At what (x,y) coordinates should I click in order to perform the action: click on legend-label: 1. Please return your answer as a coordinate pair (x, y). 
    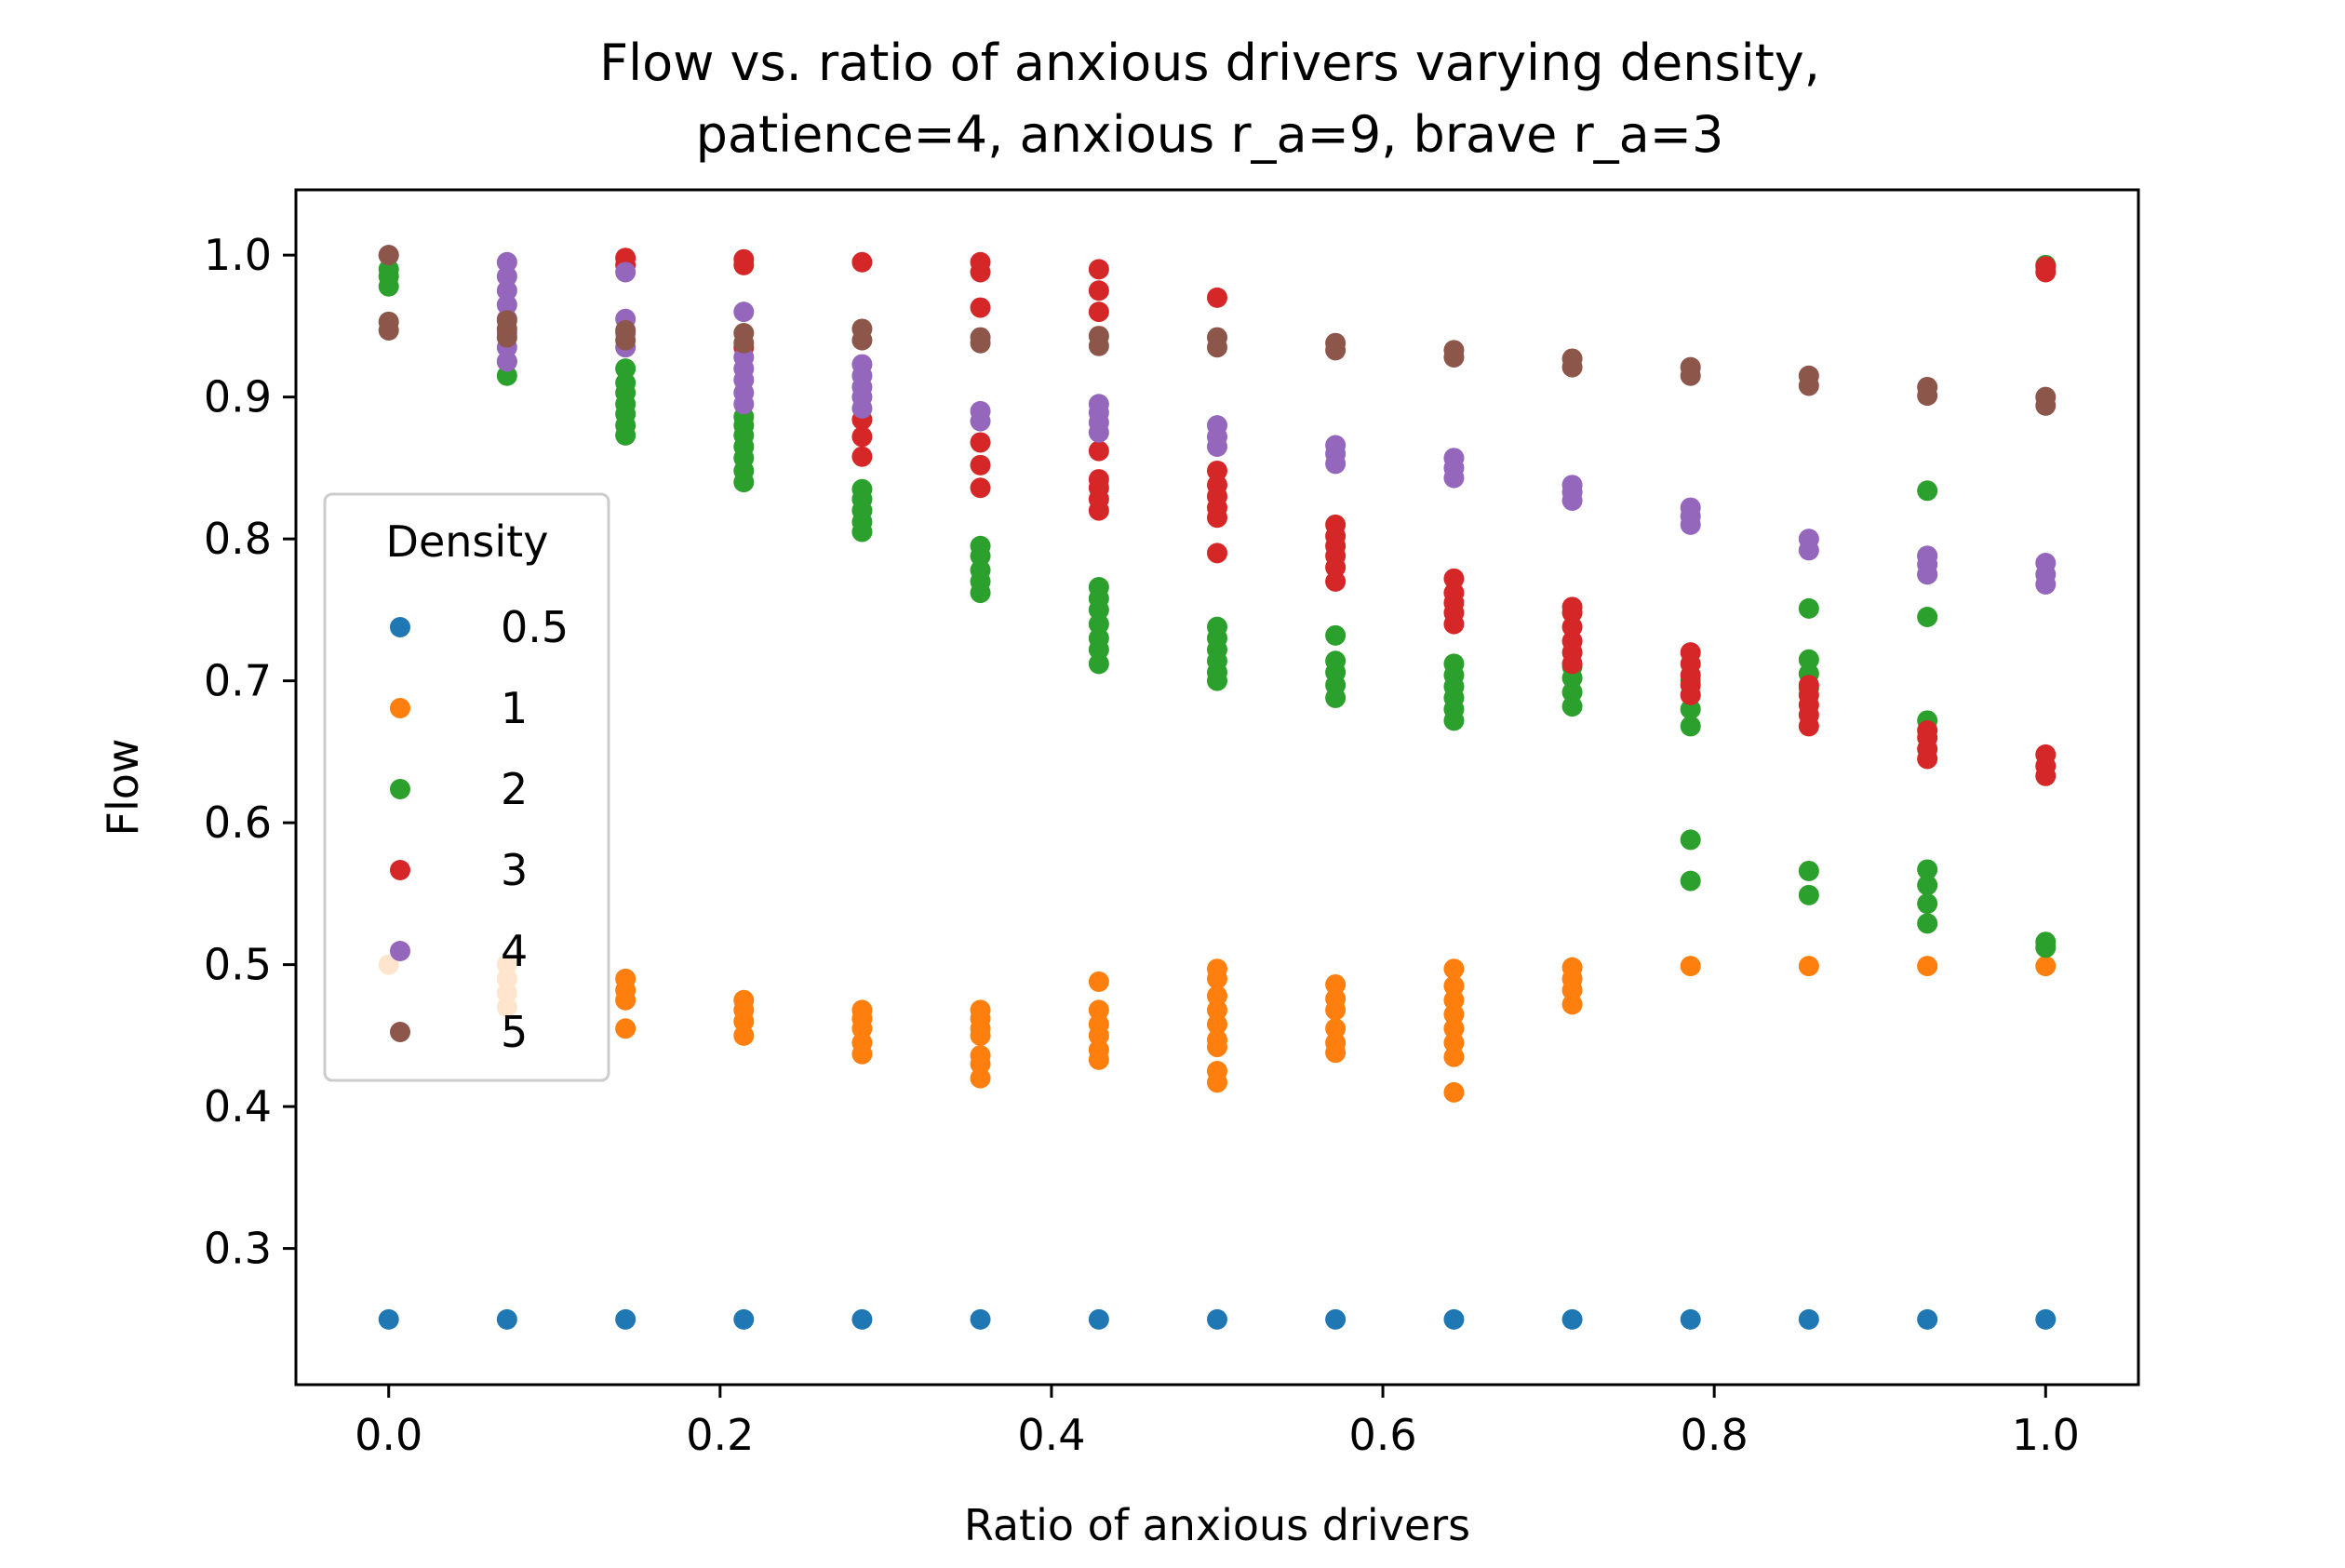
    Looking at the image, I should click on (514, 708).